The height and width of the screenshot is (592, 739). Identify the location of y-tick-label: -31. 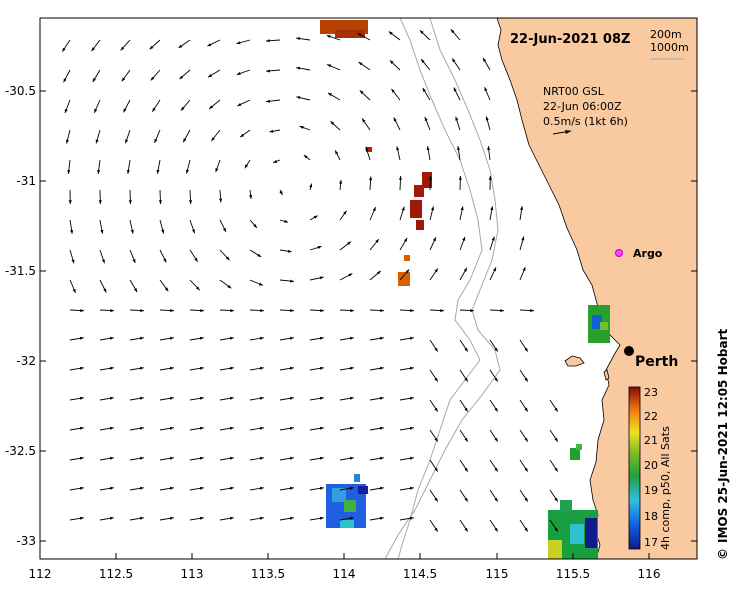
(26, 181).